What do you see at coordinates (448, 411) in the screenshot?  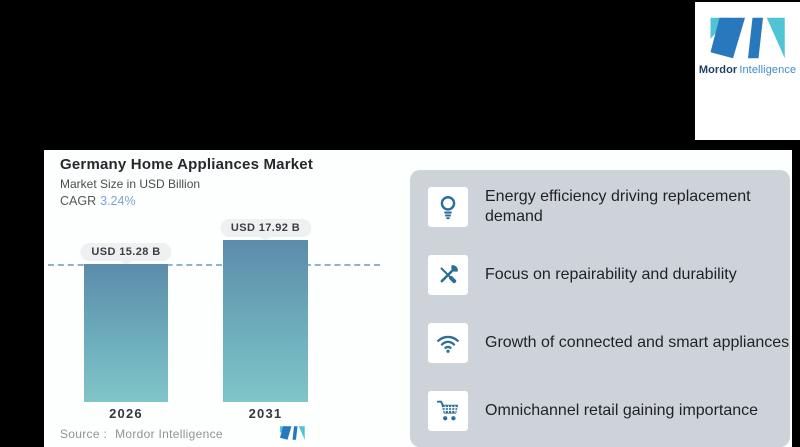 I see `shopping-cart-icon` at bounding box center [448, 411].